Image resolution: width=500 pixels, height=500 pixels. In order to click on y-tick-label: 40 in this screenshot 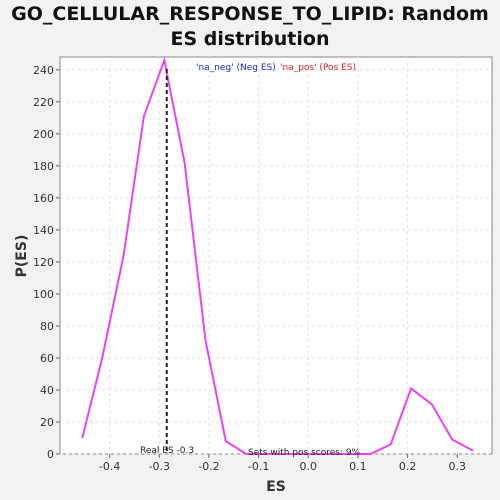, I will do `click(47, 390)`.